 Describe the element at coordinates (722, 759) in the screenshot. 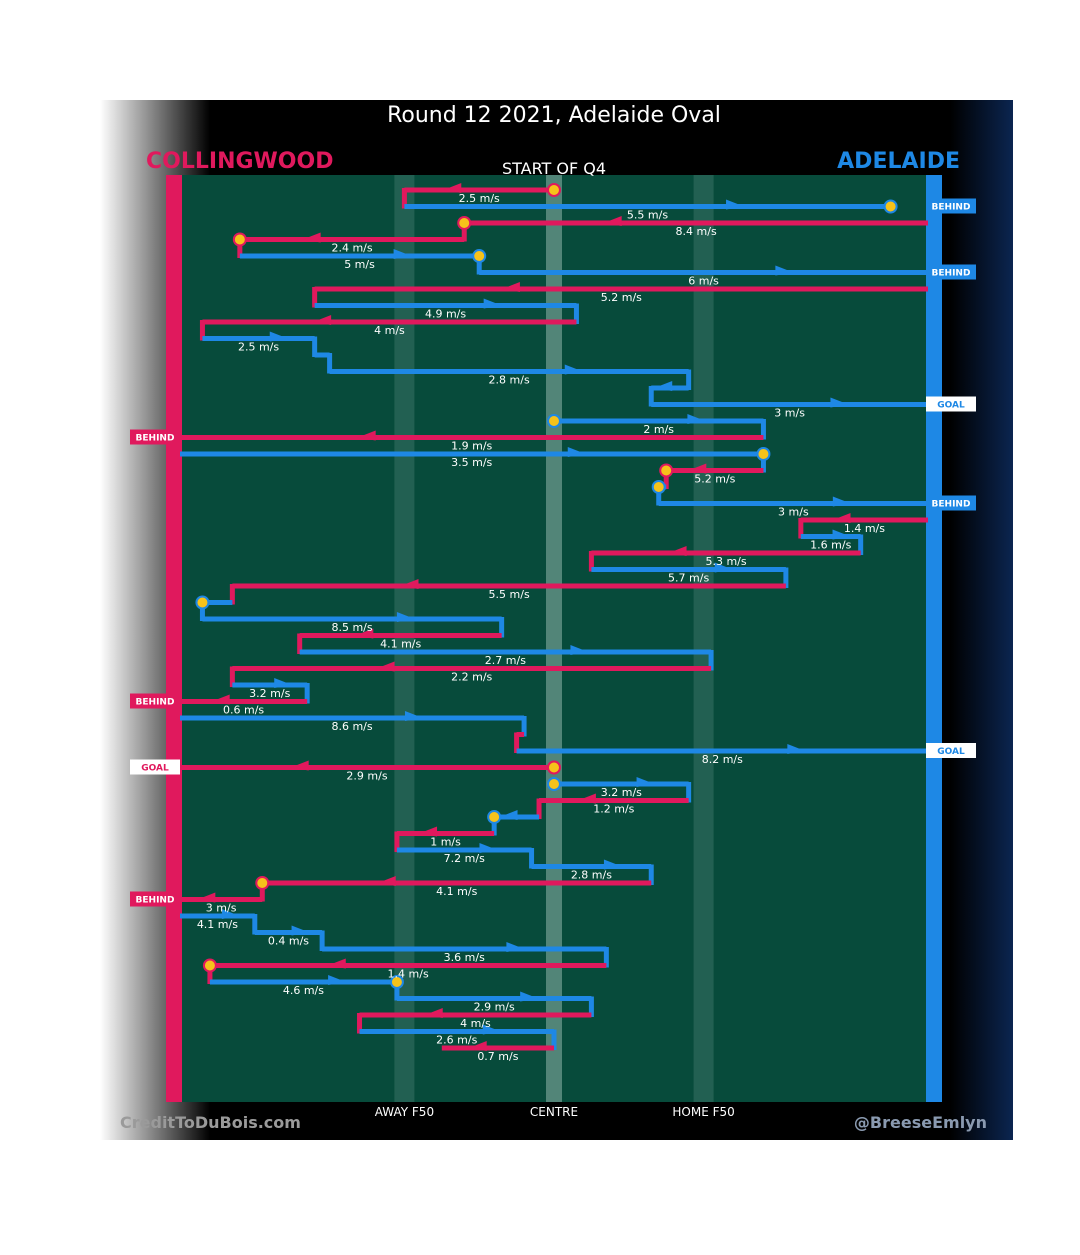

I see `speed-label-34: 8.2 m/s` at that location.